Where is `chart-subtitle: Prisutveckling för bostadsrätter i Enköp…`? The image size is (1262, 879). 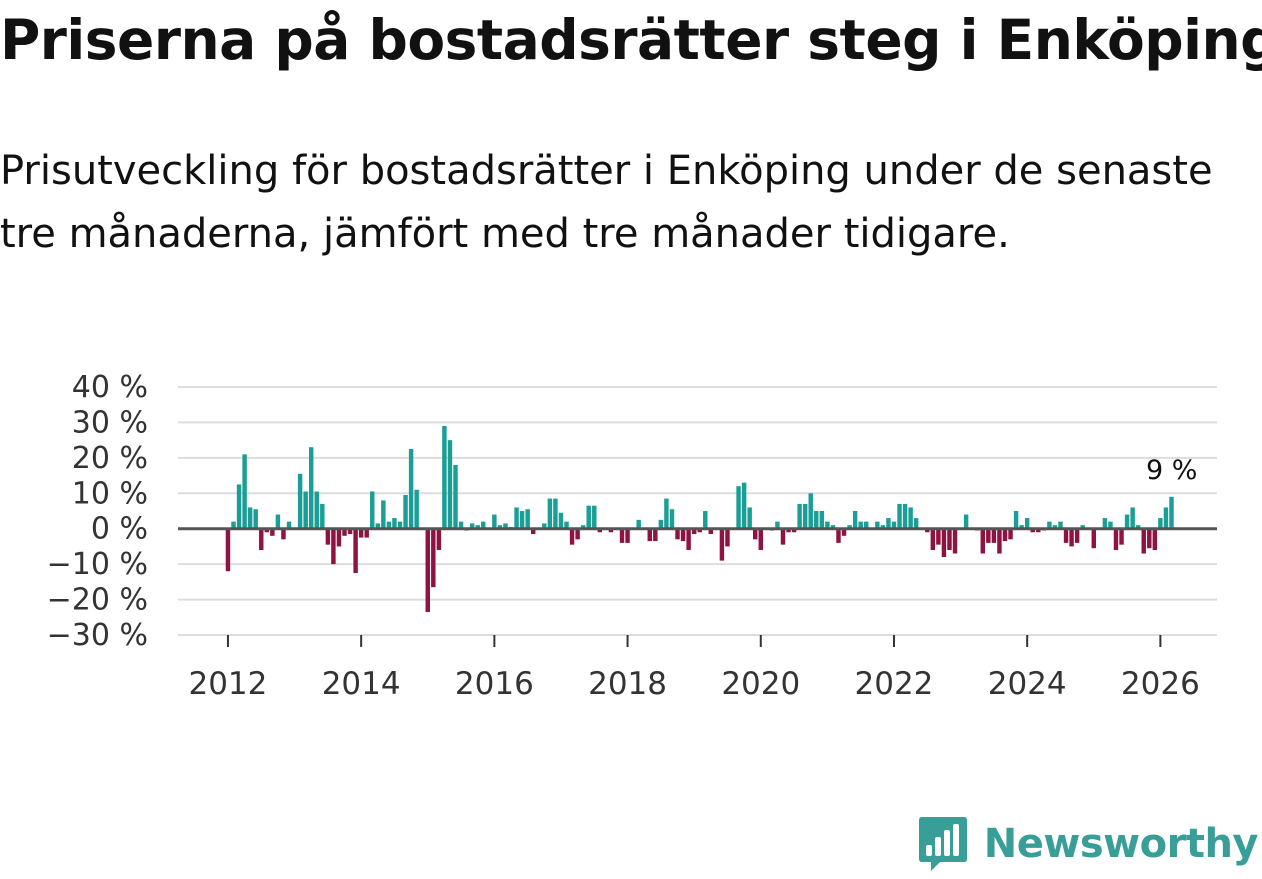
chart-subtitle: Prisutveckling för bostadsrätter i Enköp… is located at coordinates (606, 202).